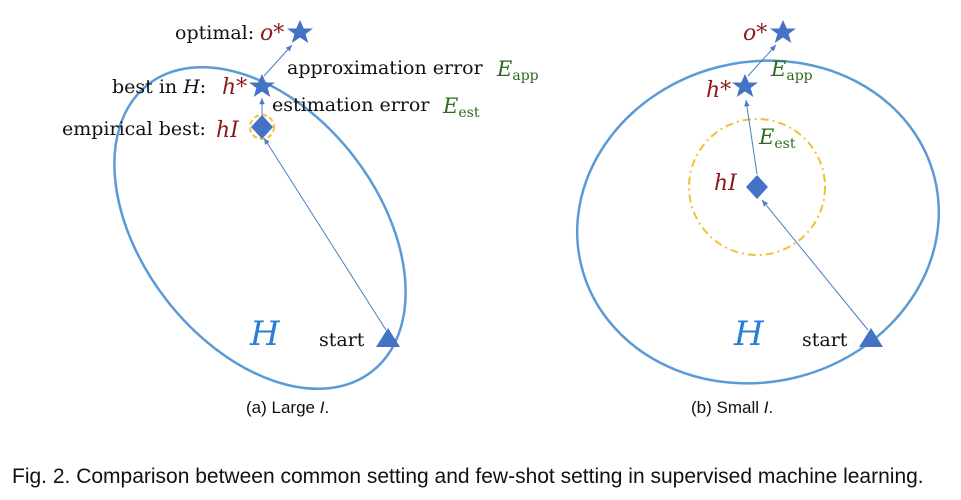  Describe the element at coordinates (755, 33) in the screenshot. I see `optimal-symbol-b: o*` at that location.